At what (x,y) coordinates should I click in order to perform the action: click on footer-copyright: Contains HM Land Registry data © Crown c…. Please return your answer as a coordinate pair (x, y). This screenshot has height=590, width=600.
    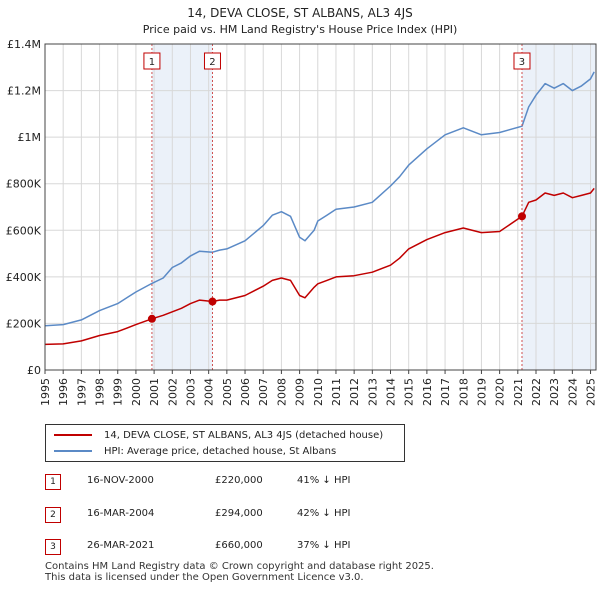
    Looking at the image, I should click on (239, 566).